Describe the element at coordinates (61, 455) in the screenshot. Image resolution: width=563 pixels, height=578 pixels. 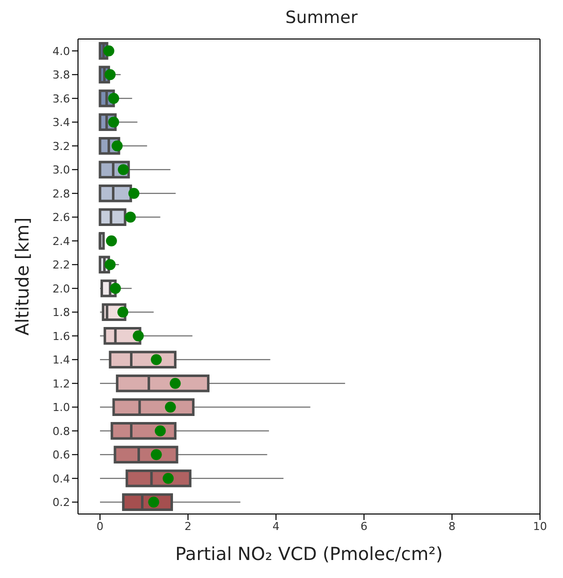
I see `y-tick-label: 0.6` at that location.